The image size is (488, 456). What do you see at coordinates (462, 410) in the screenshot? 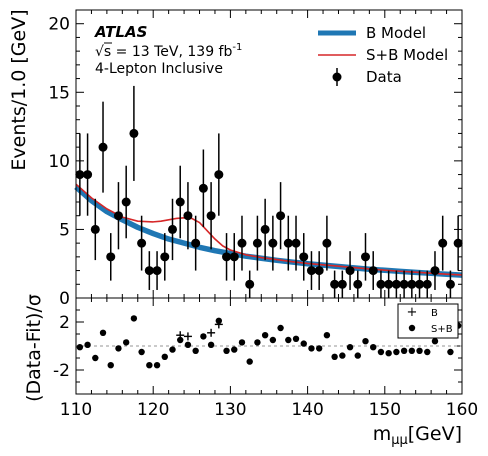
I see `xtick-label: 160` at bounding box center [462, 410].